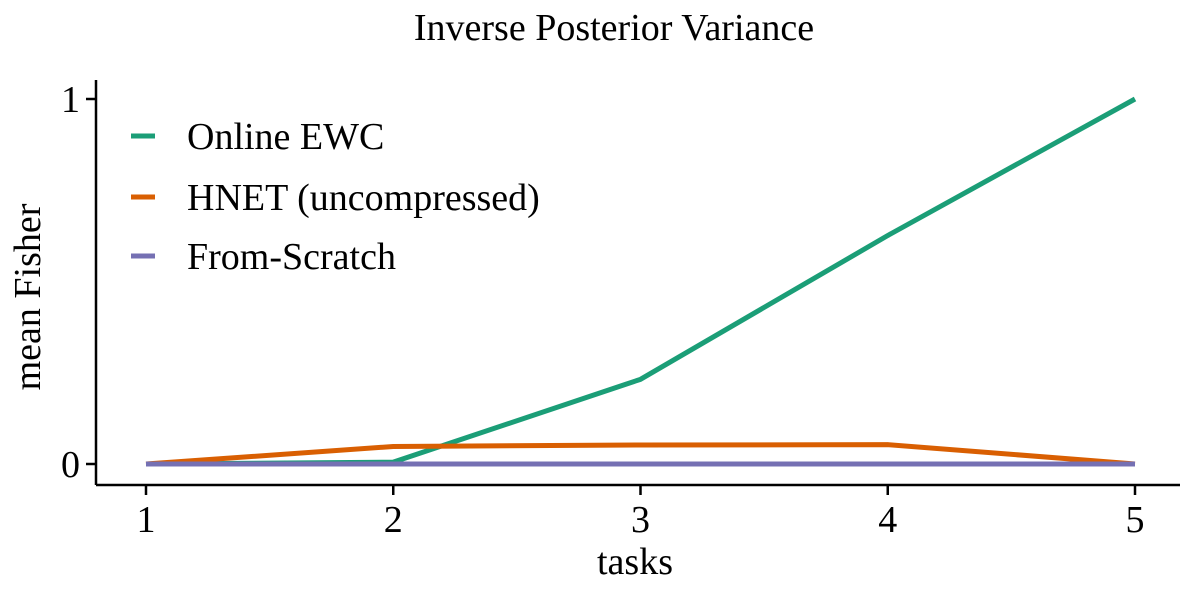 This screenshot has width=1195, height=594. What do you see at coordinates (640, 520) in the screenshot?
I see `x-tick-label: 3` at bounding box center [640, 520].